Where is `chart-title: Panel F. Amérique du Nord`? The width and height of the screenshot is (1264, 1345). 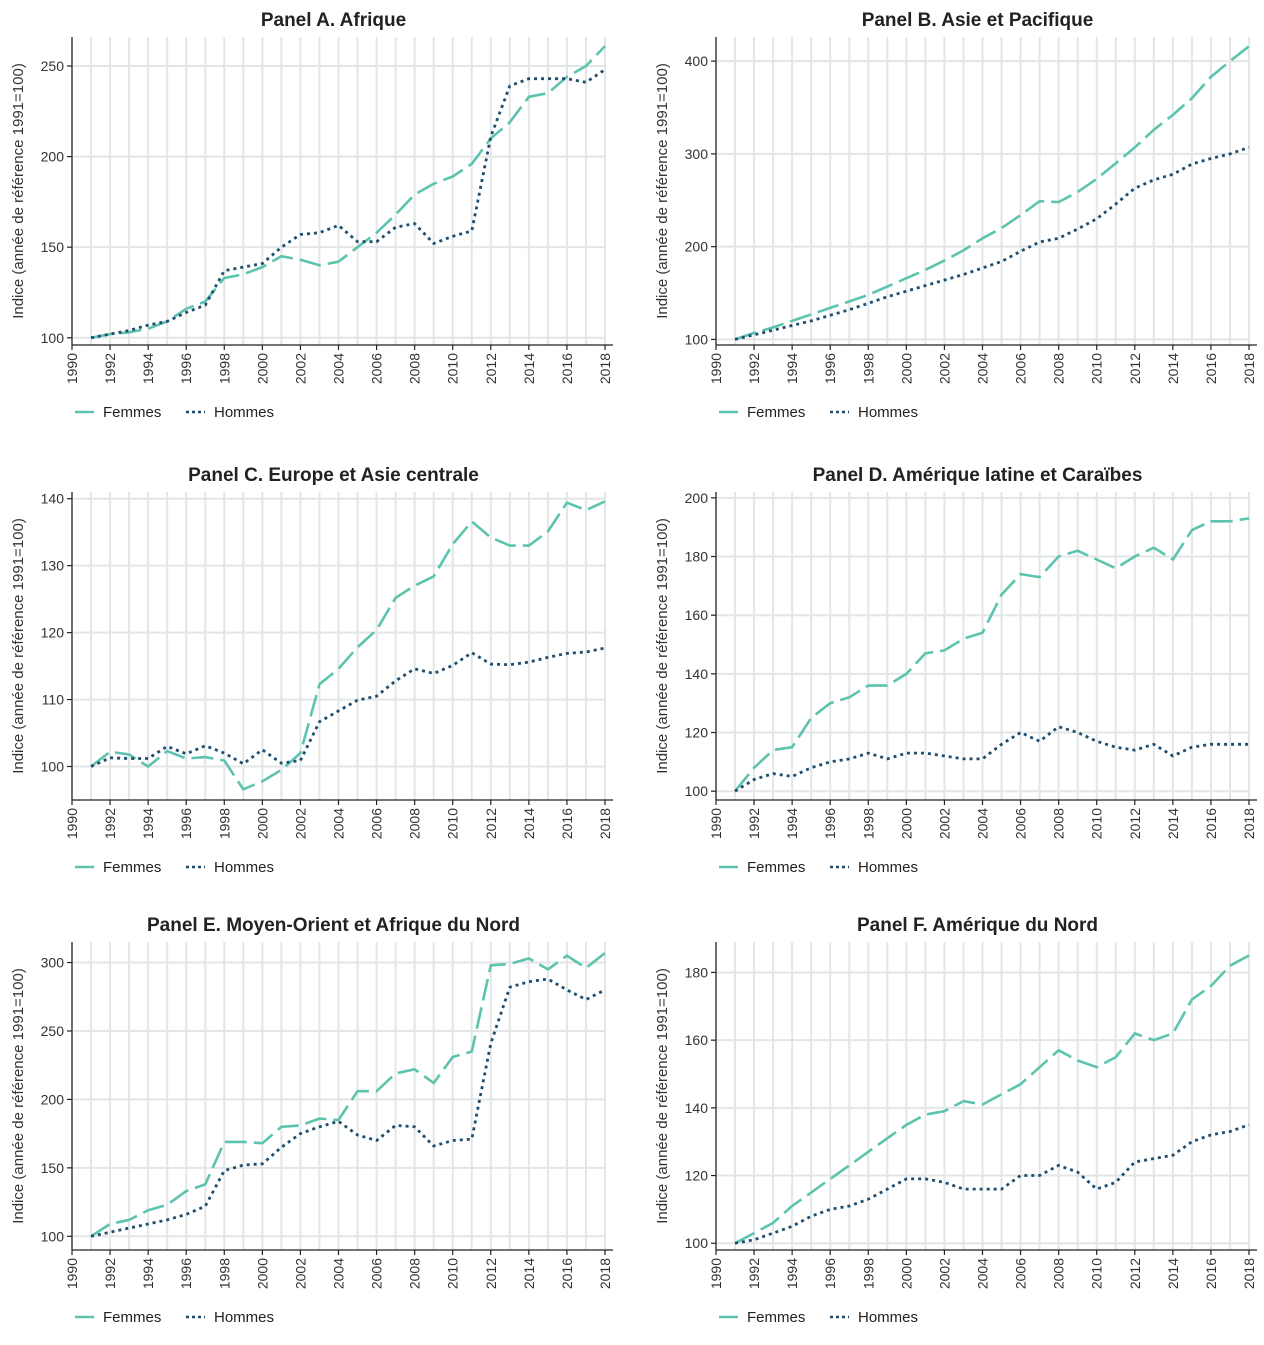 chart-title: Panel F. Amérique du Nord is located at coordinates (977, 925).